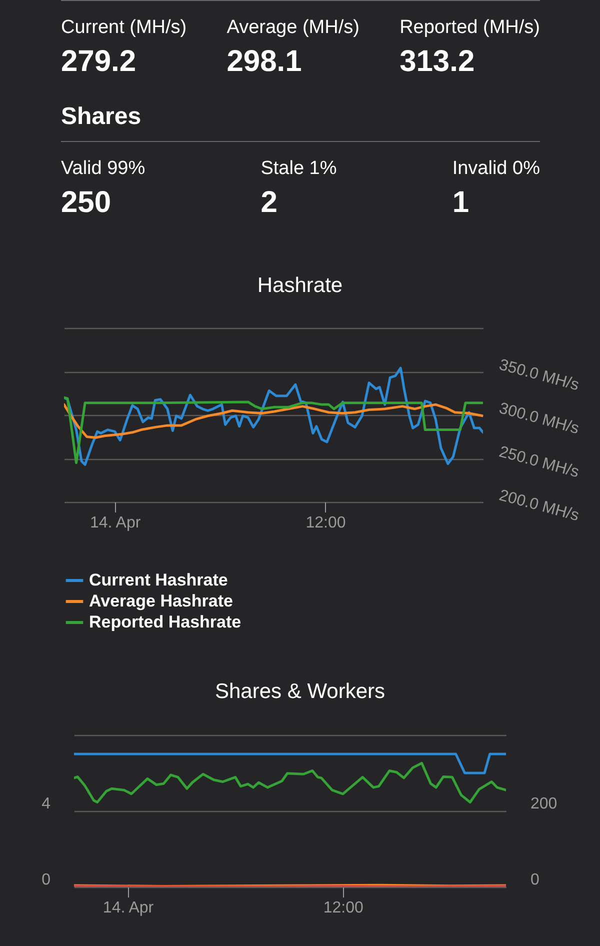 The width and height of the screenshot is (600, 946). What do you see at coordinates (496, 169) in the screenshot?
I see `text: Invalid 0%` at bounding box center [496, 169].